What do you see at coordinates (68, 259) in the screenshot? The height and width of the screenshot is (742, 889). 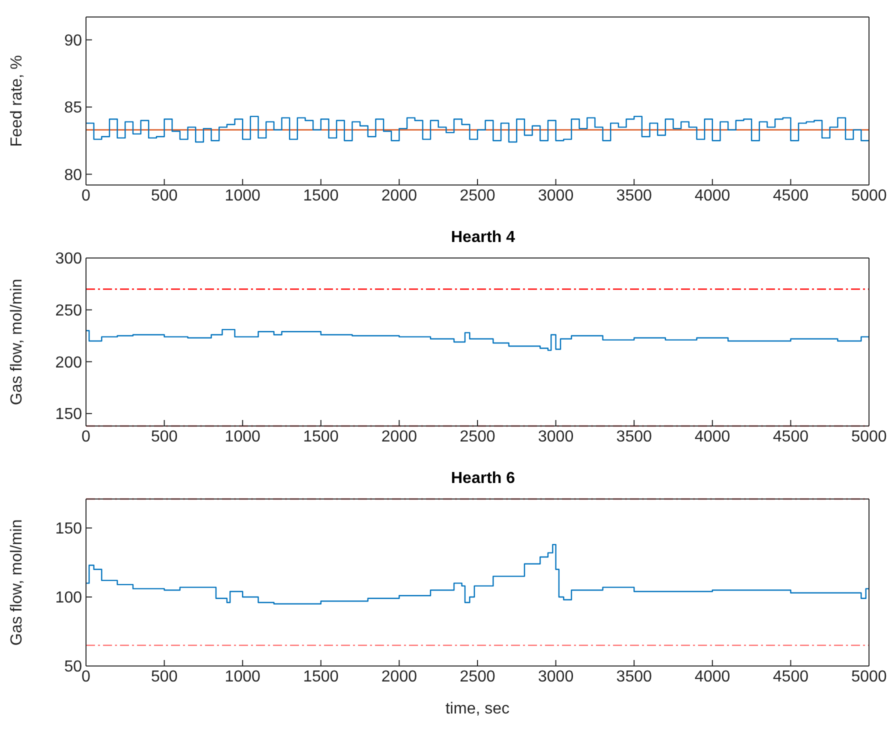 I see `y-tick-label: 300` at bounding box center [68, 259].